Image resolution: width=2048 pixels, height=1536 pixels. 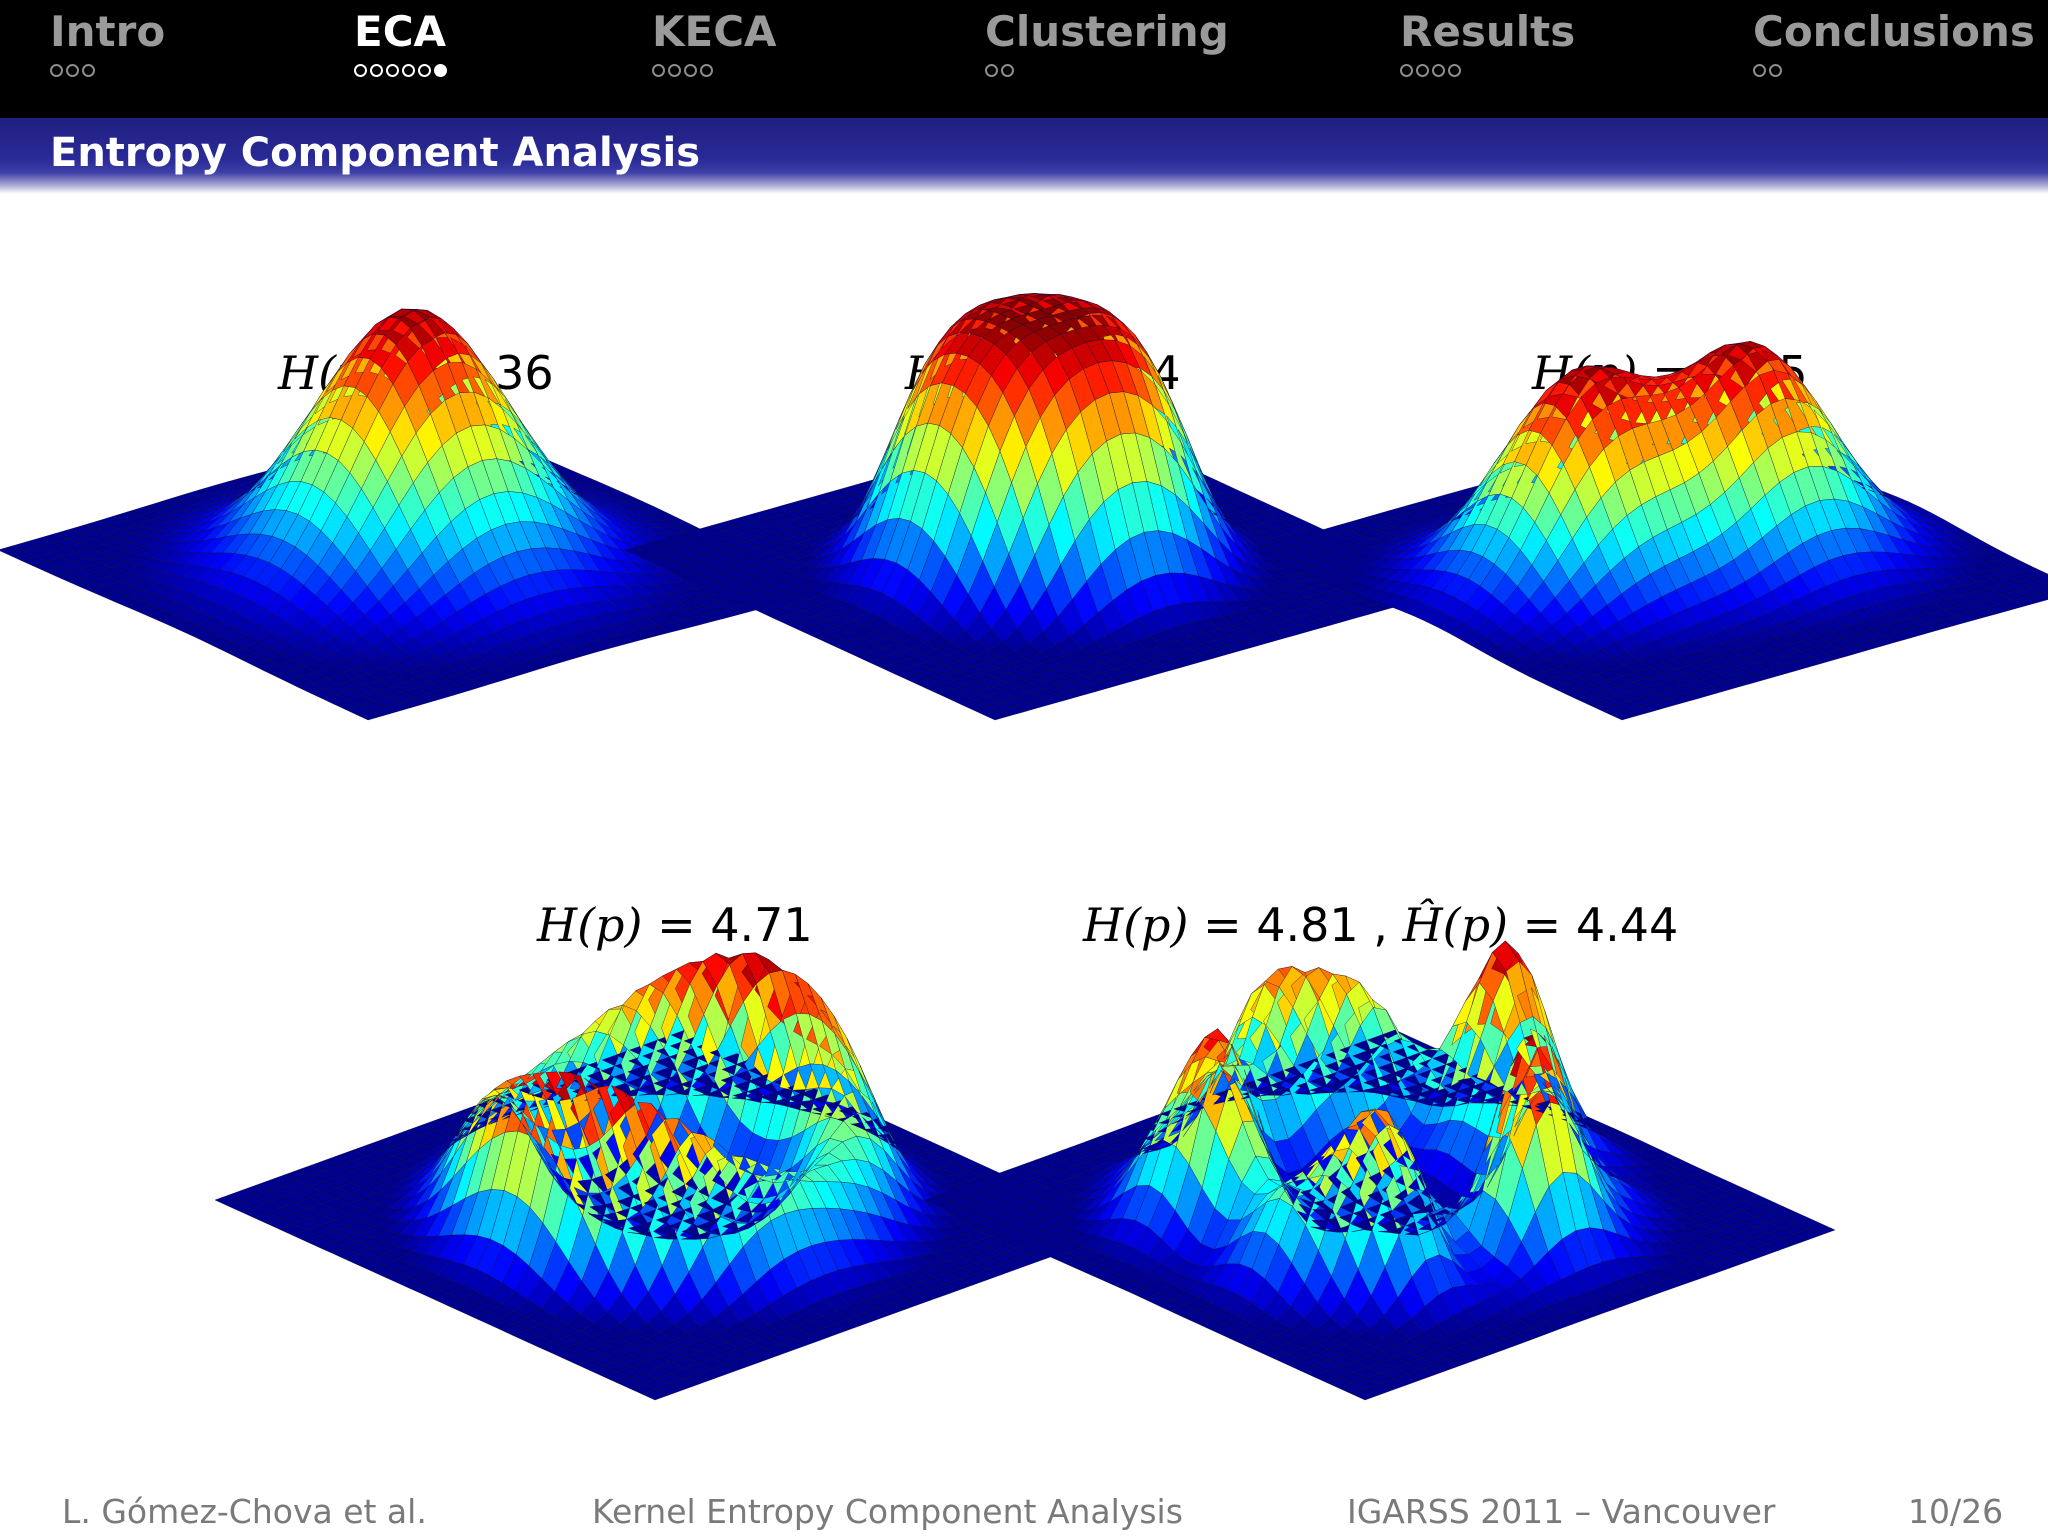 I want to click on entropy-value: 4.71, so click(x=761, y=925).